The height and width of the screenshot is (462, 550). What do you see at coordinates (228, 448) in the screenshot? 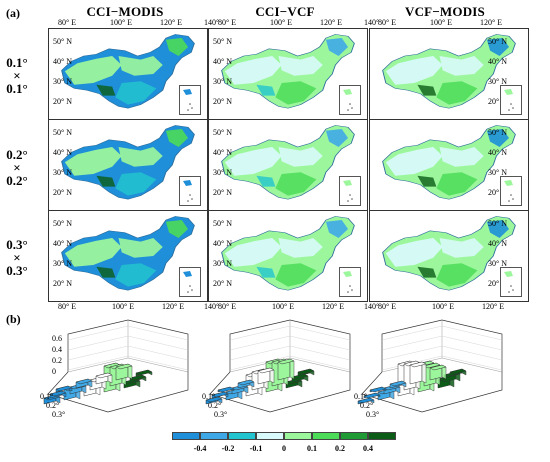
I see `legend-label: -0.2` at bounding box center [228, 448].